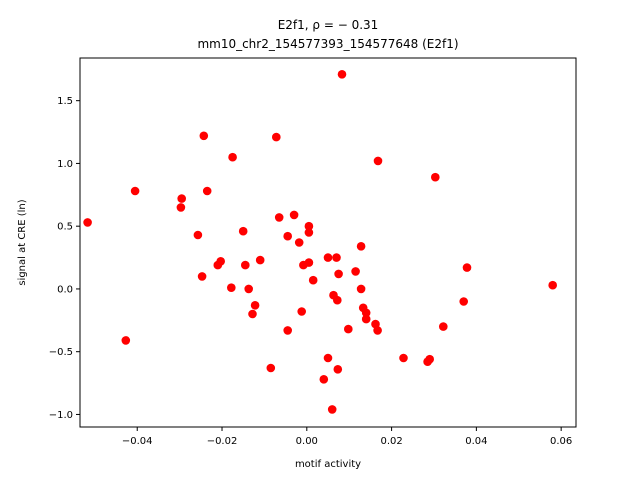  Describe the element at coordinates (65, 164) in the screenshot. I see `y-tick-label: 1.0` at that location.